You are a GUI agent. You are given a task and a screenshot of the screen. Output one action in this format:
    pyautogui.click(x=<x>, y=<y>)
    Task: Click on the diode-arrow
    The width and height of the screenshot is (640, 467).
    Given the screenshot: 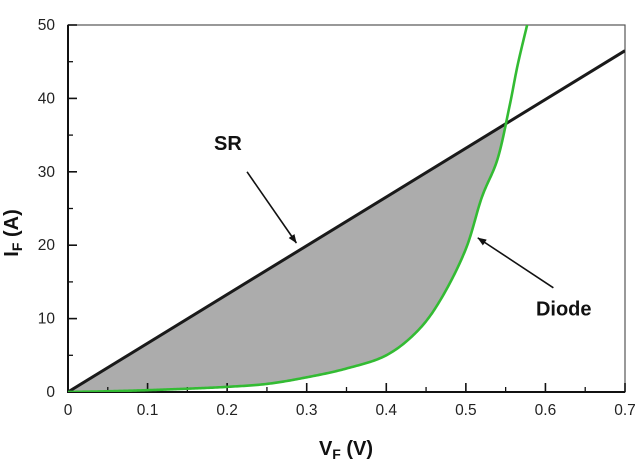 What is the action you would take?
    pyautogui.click(x=515, y=263)
    